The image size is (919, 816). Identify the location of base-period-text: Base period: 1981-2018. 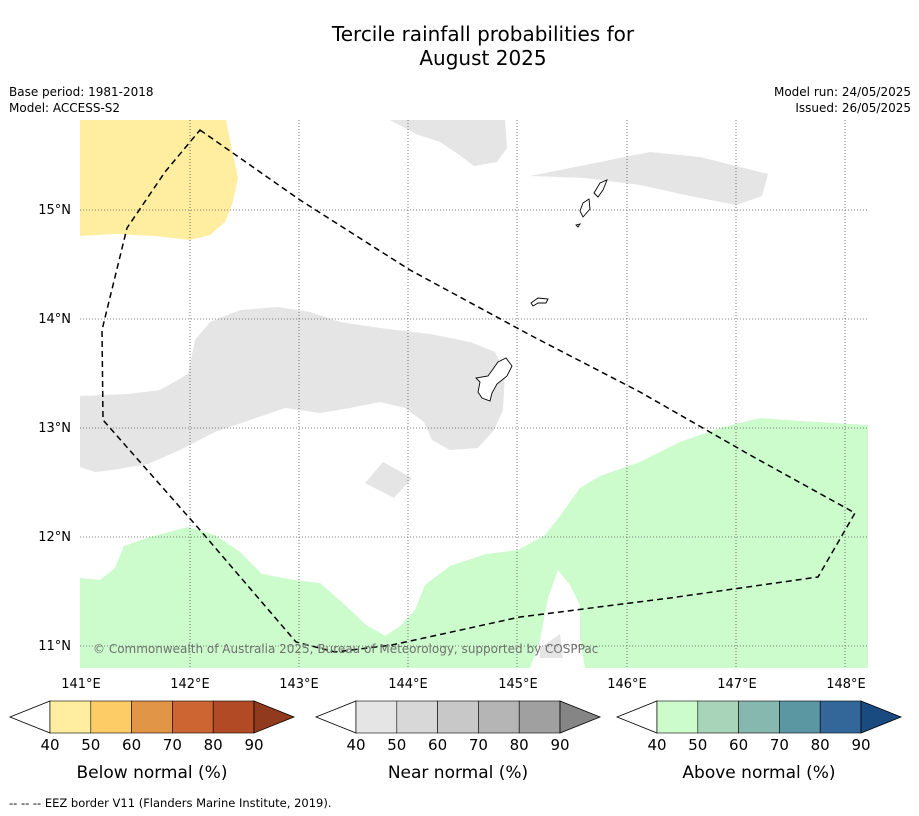
(81, 92).